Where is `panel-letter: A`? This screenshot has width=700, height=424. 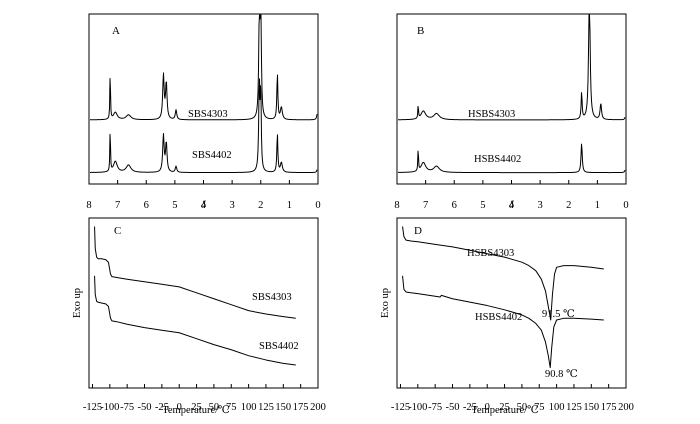
panel-letter: A is located at coordinates (116, 31).